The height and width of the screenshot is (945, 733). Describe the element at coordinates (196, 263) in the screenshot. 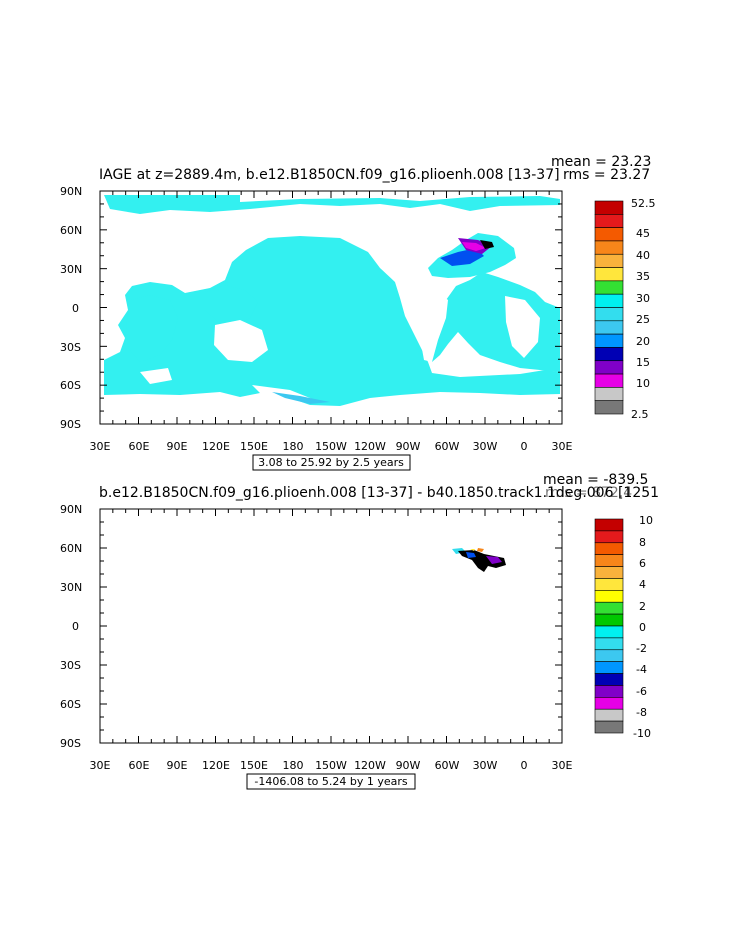

I see `indian-land` at that location.